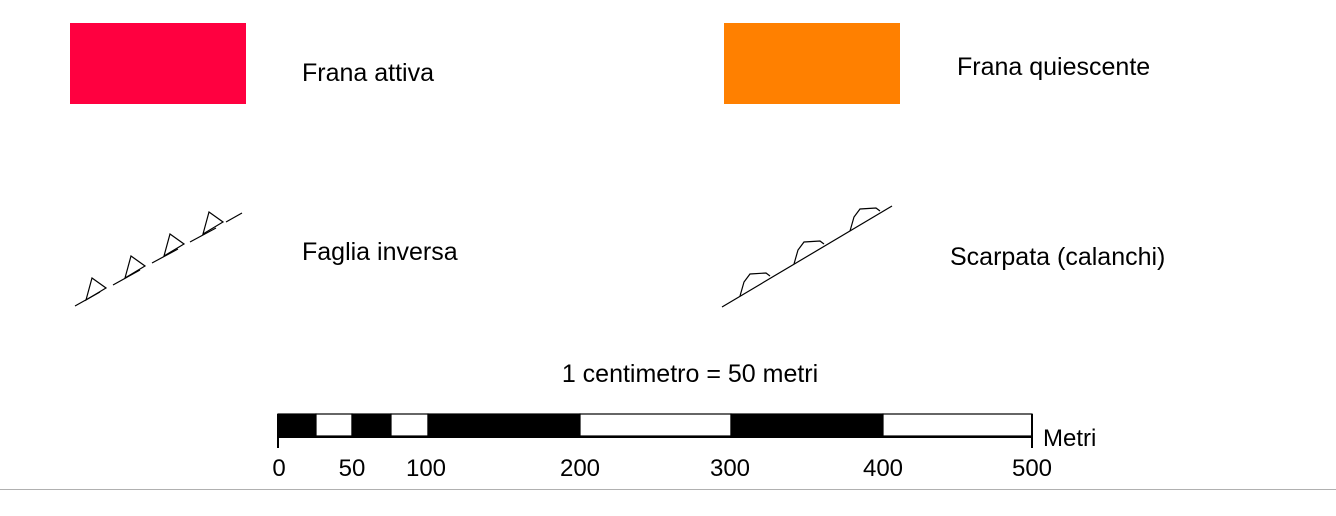 The image size is (1336, 516). I want to click on active-landslide-swatch, so click(158, 63).